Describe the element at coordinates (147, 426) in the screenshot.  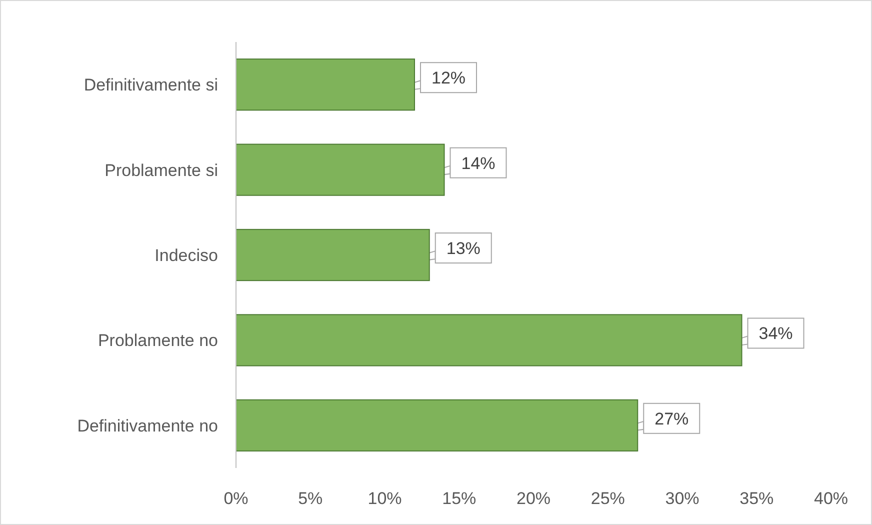
I see `y-tick-label: Definitivamente no` at that location.